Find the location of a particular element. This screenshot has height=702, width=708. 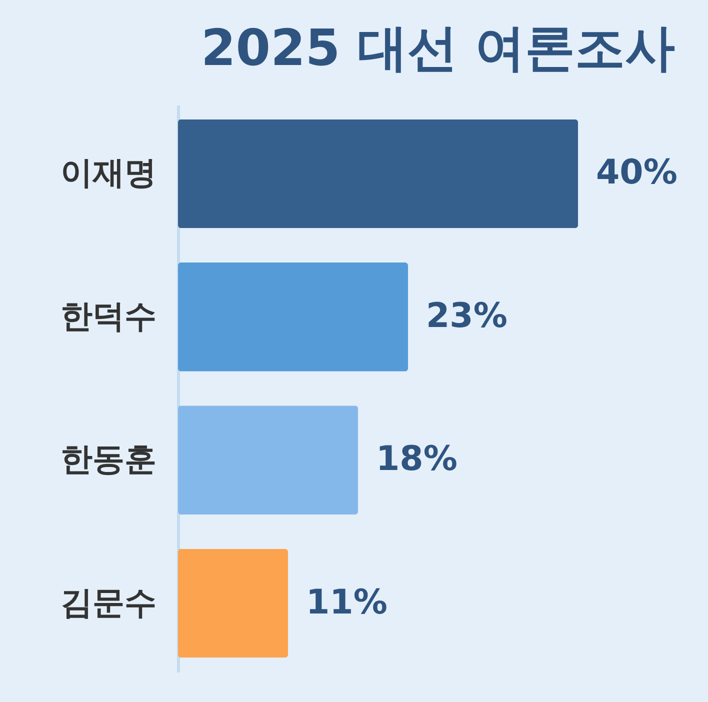

data-label: 11% is located at coordinates (347, 602).